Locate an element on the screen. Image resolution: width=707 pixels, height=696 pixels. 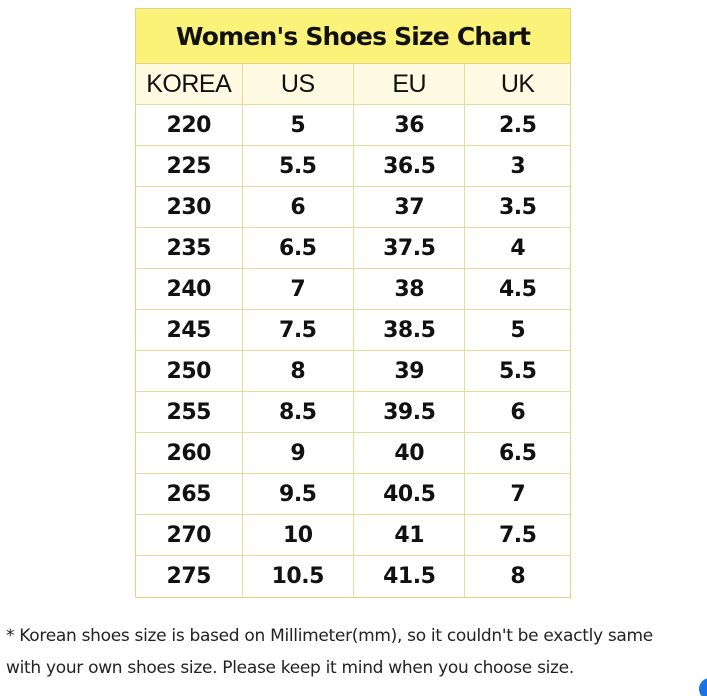
table-row: 260 9 40 6.5 is located at coordinates (353, 453).